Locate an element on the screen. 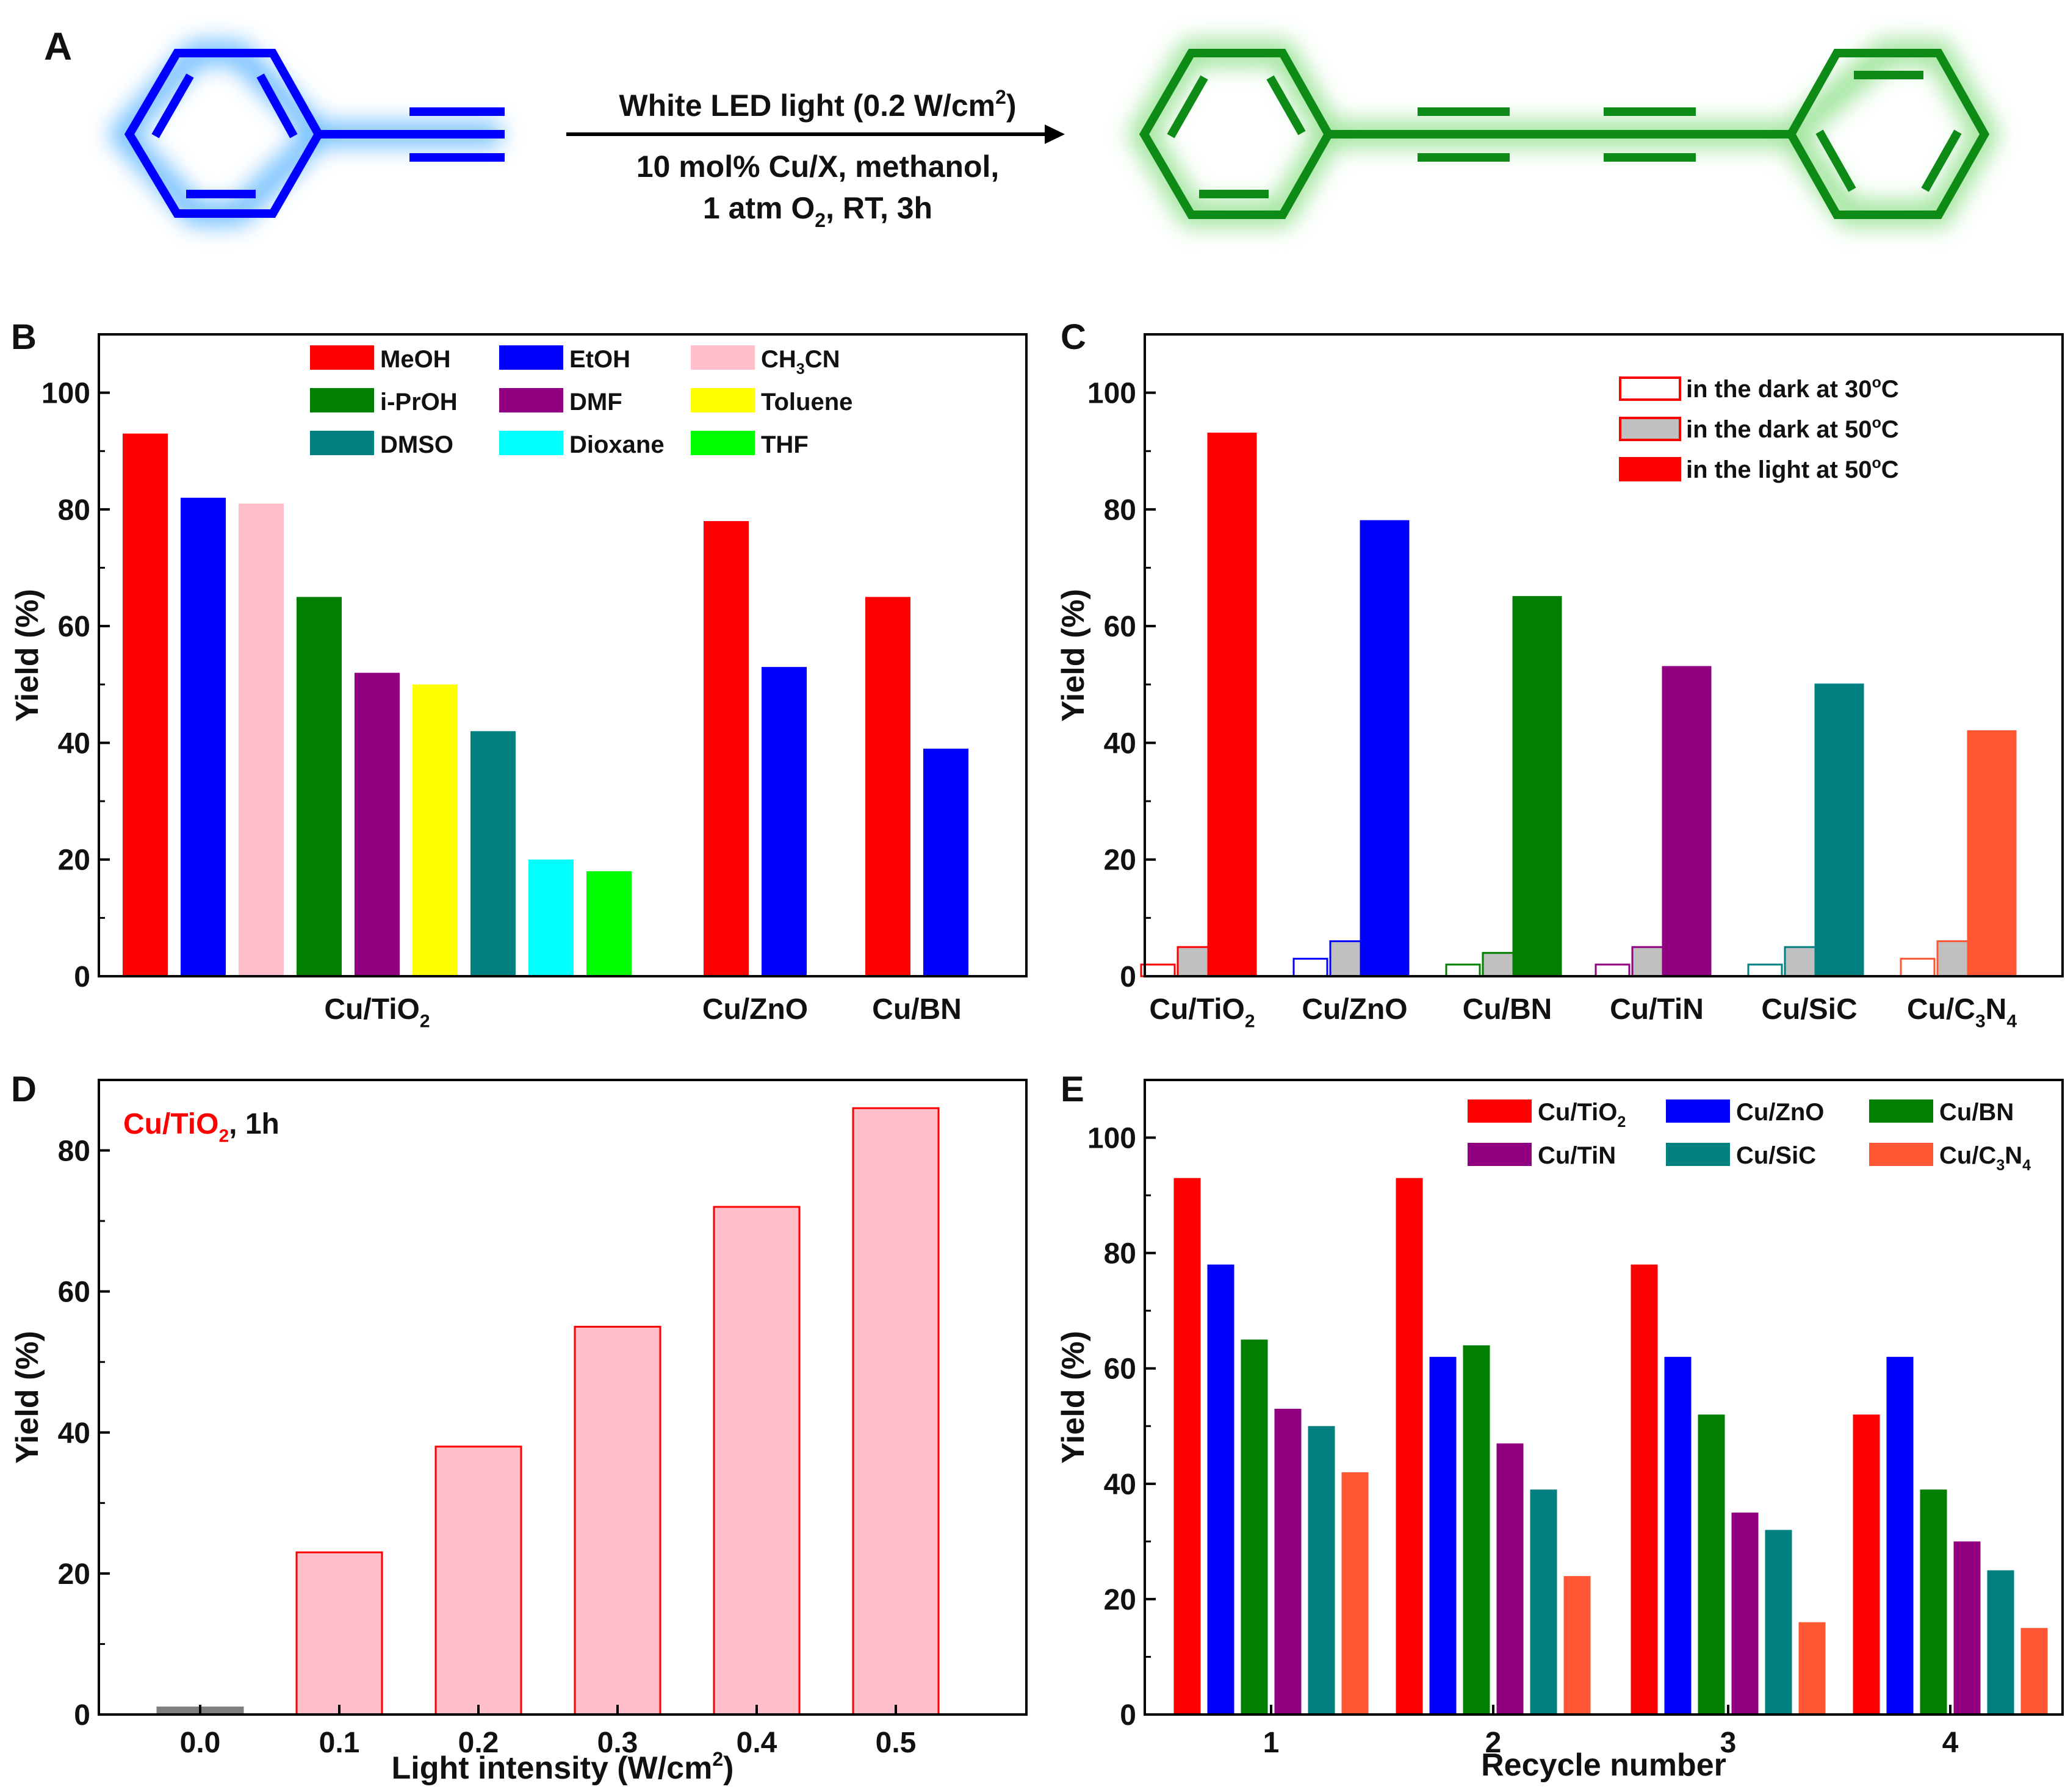  chart-e-x-tick-label: 3 is located at coordinates (1728, 1743).